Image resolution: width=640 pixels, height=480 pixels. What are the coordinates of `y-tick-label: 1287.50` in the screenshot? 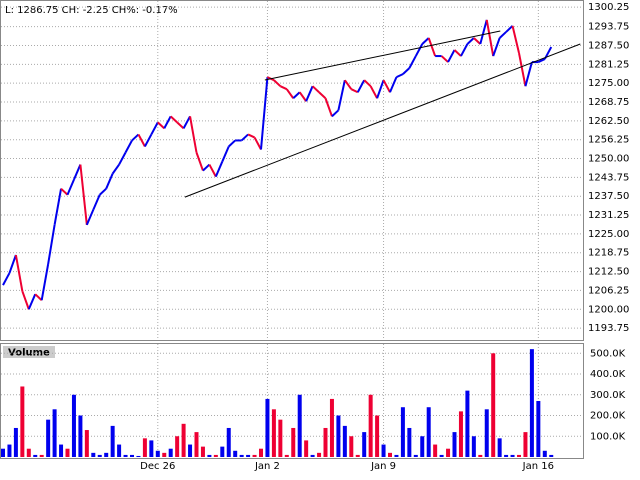 It's located at (608, 46).